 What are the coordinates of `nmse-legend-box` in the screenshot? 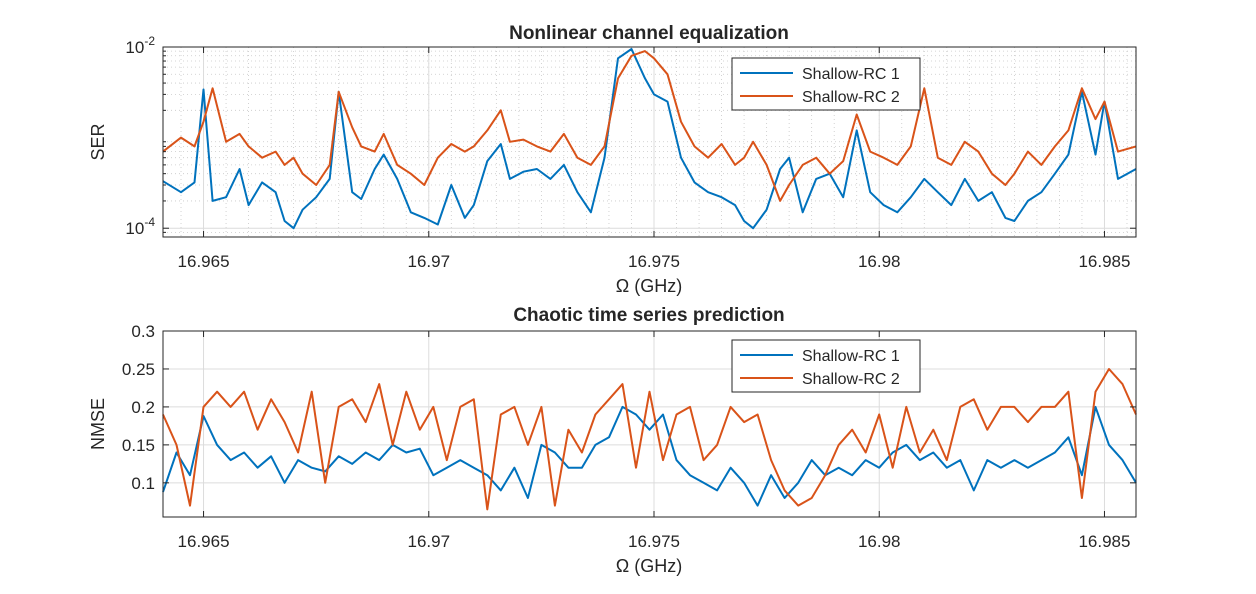 It's located at (826, 366).